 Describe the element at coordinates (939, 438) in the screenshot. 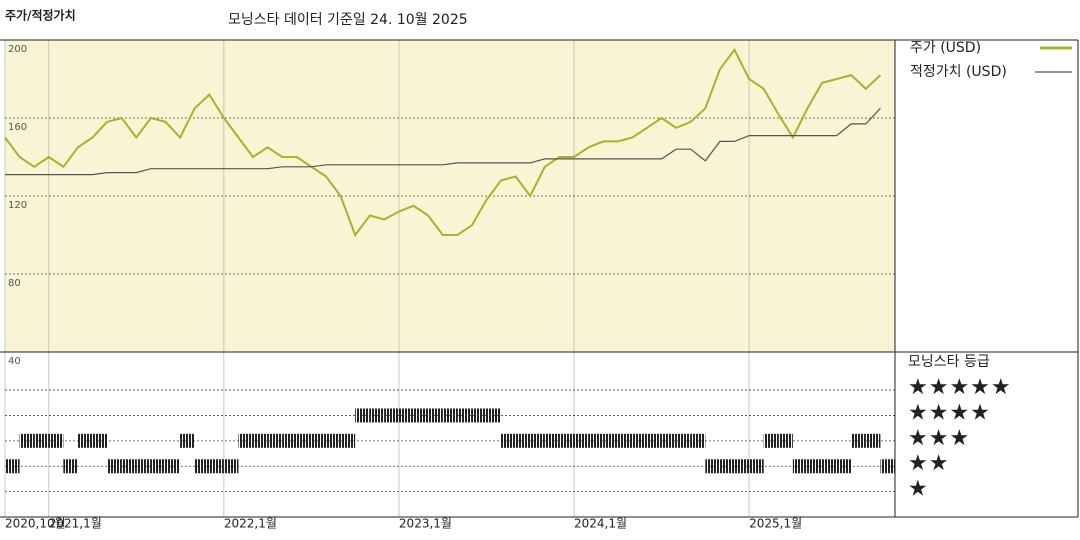

I see `rating-label: ★★★` at that location.